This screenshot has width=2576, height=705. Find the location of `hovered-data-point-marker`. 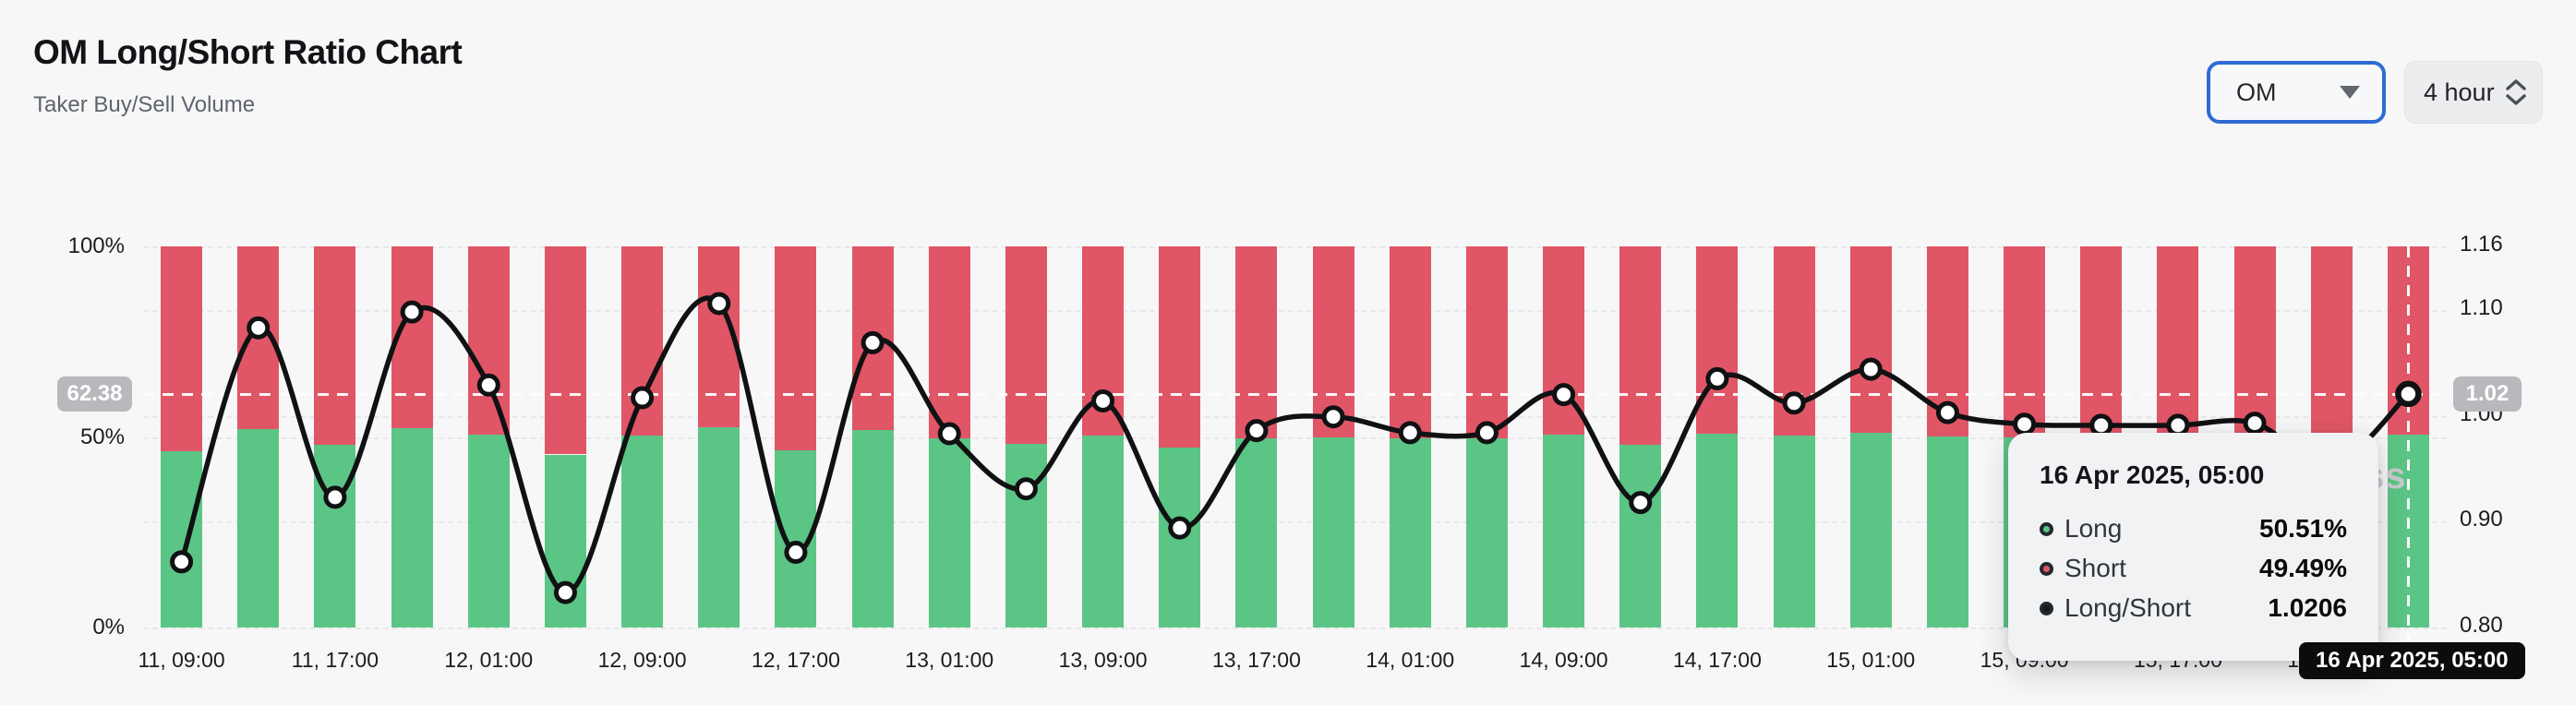

hovered-data-point-marker is located at coordinates (2408, 394).